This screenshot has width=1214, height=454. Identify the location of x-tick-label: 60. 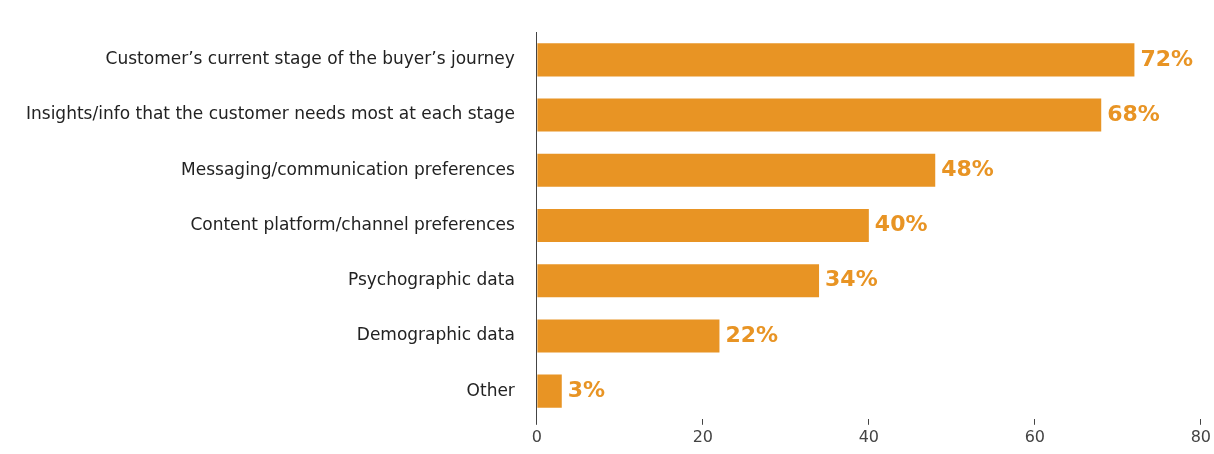
(1035, 436).